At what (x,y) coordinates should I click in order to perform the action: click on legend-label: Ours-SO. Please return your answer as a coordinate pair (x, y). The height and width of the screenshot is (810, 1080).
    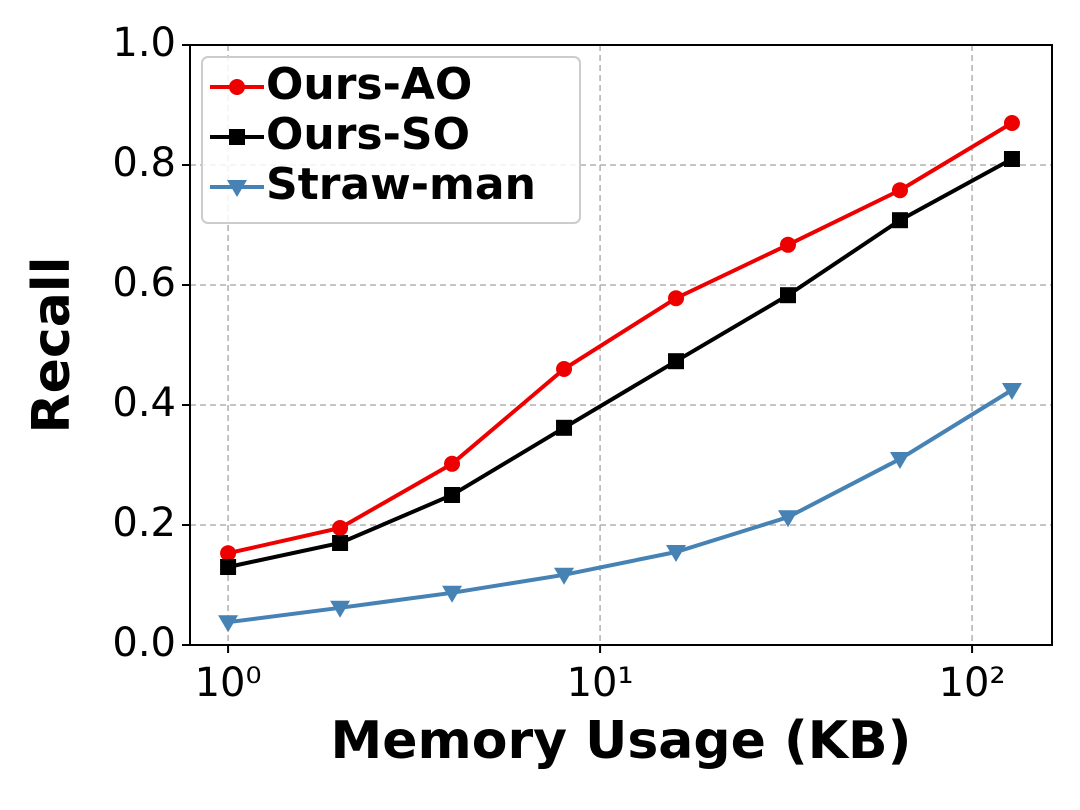
    Looking at the image, I should click on (368, 134).